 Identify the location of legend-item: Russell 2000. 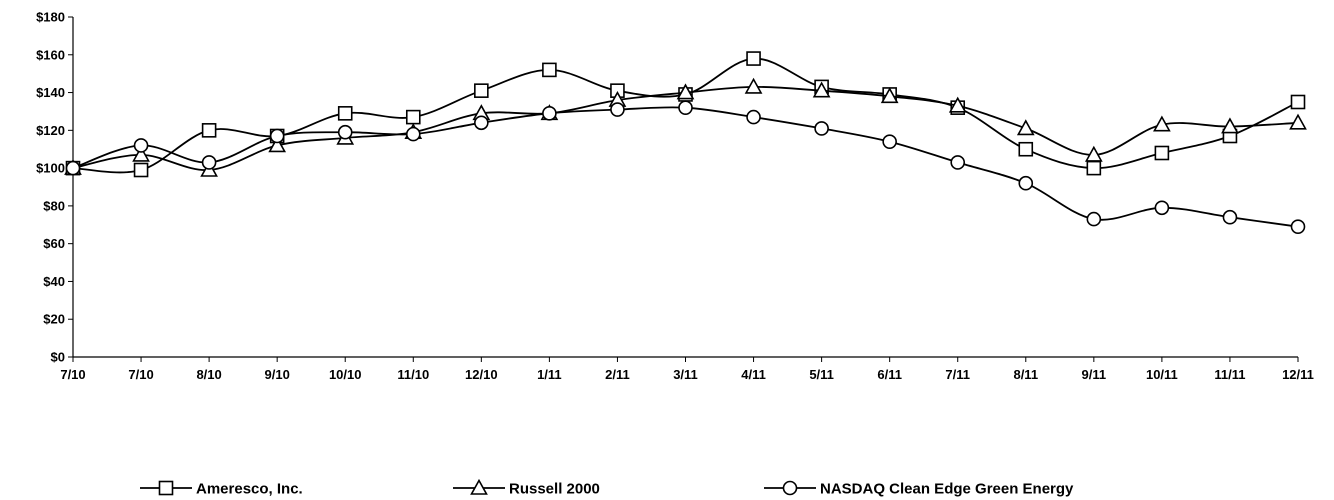
(526, 488).